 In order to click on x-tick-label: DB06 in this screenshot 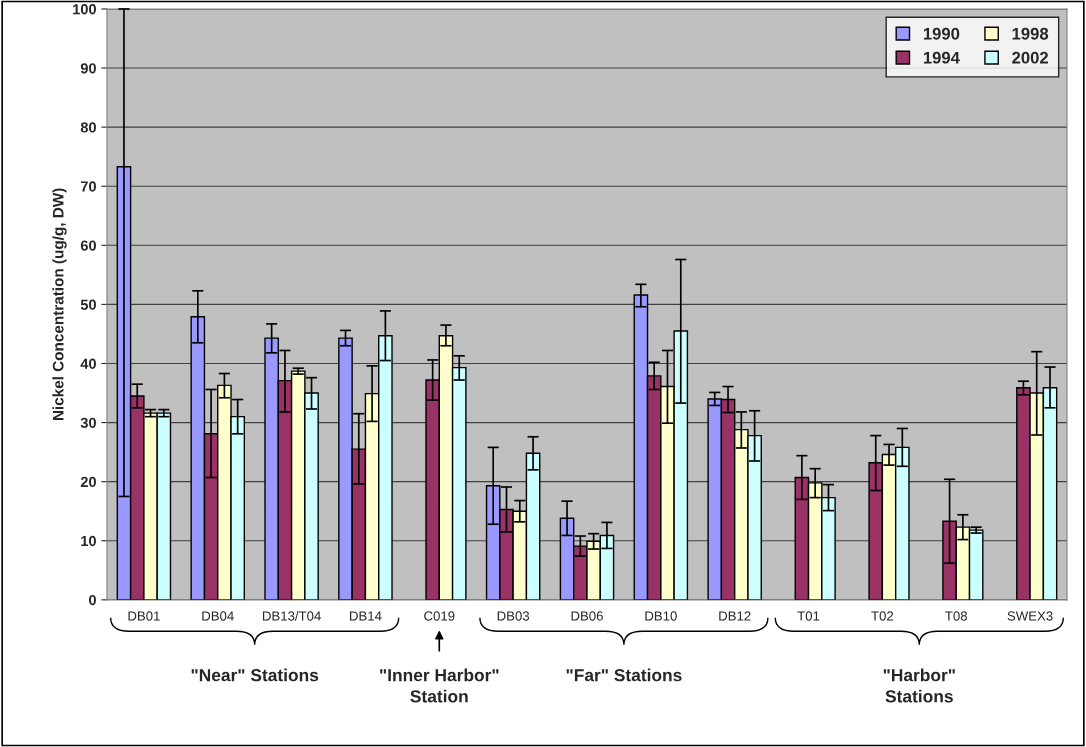, I will do `click(587, 616)`.